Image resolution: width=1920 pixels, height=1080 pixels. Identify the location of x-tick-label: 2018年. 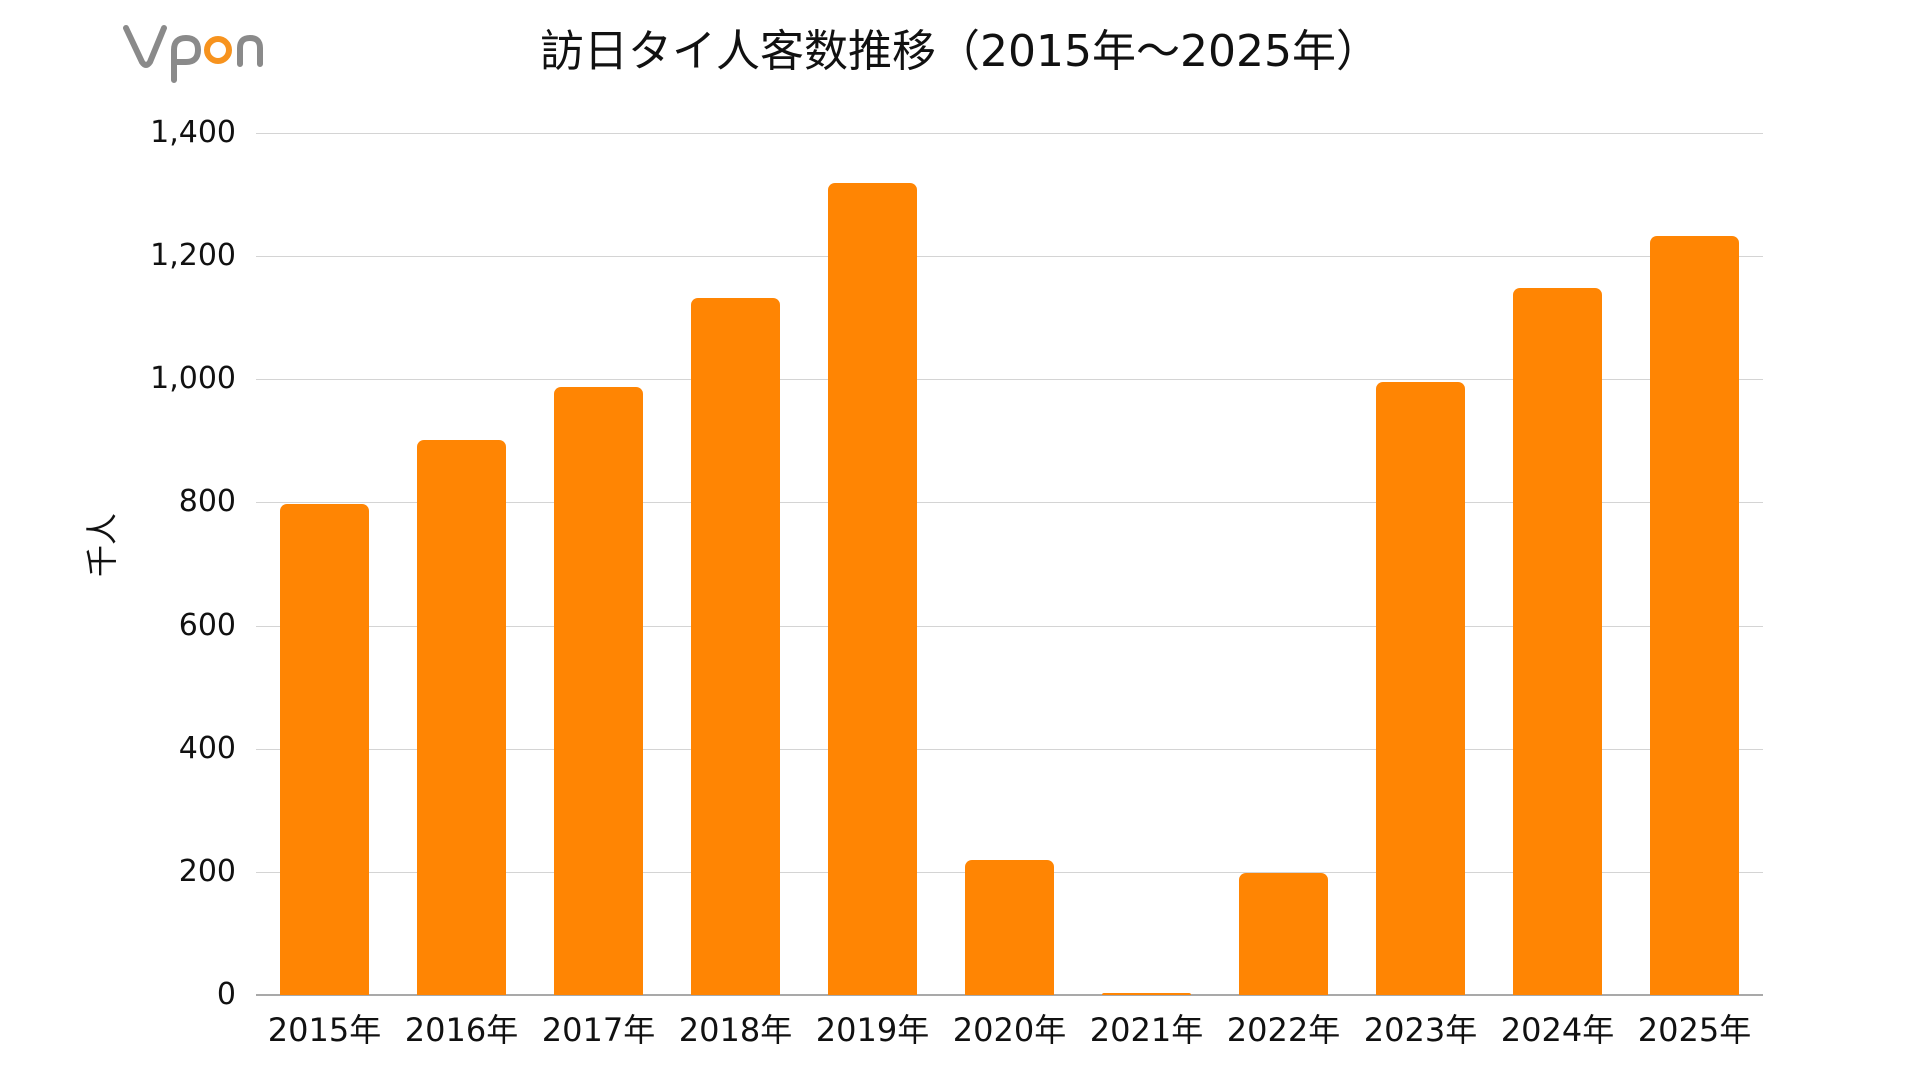
(735, 1030).